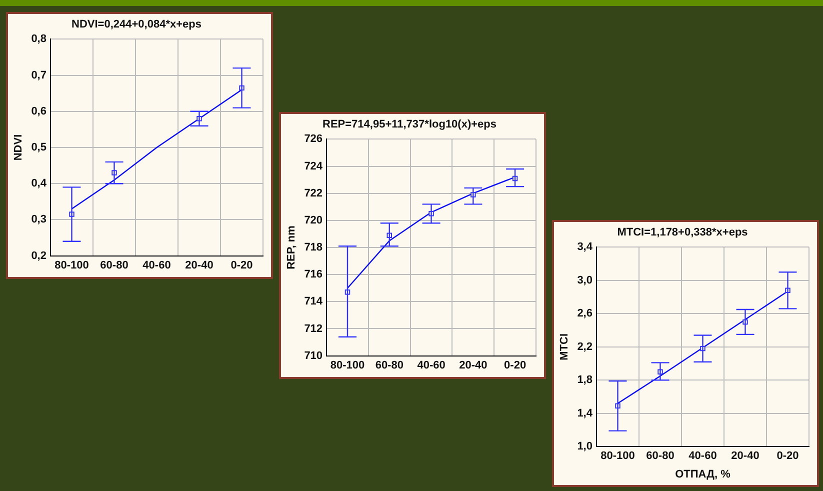  What do you see at coordinates (584, 446) in the screenshot?
I see `y-tick-label: 1,0` at bounding box center [584, 446].